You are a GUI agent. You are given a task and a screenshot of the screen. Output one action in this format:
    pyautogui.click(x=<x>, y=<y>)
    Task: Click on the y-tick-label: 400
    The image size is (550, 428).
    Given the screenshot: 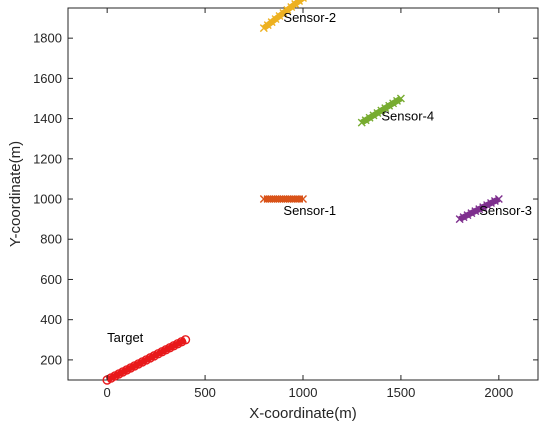 What is the action you would take?
    pyautogui.click(x=51, y=319)
    